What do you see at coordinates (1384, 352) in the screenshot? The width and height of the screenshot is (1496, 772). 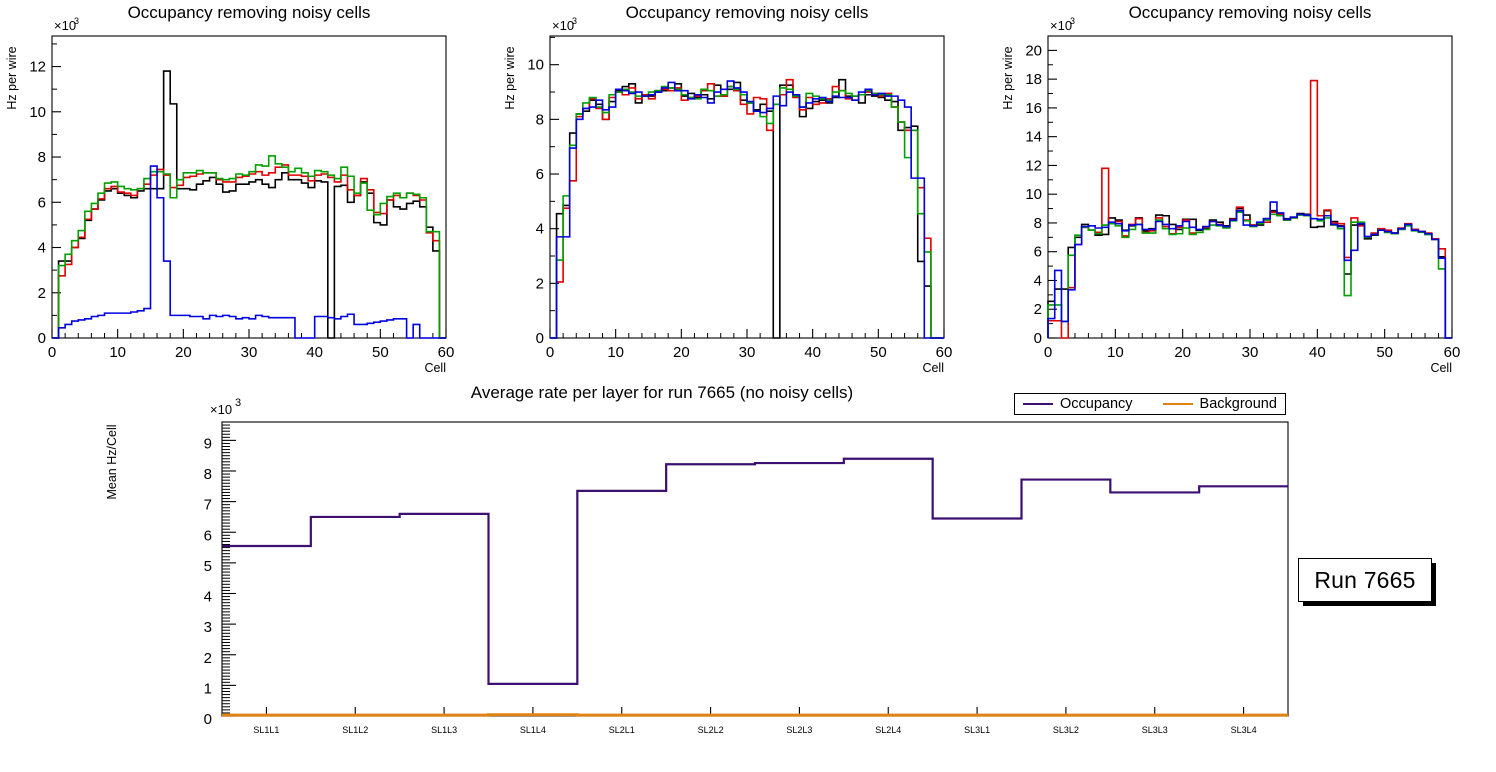 I see `panel-sl3-xtick-label: 50` at bounding box center [1384, 352].